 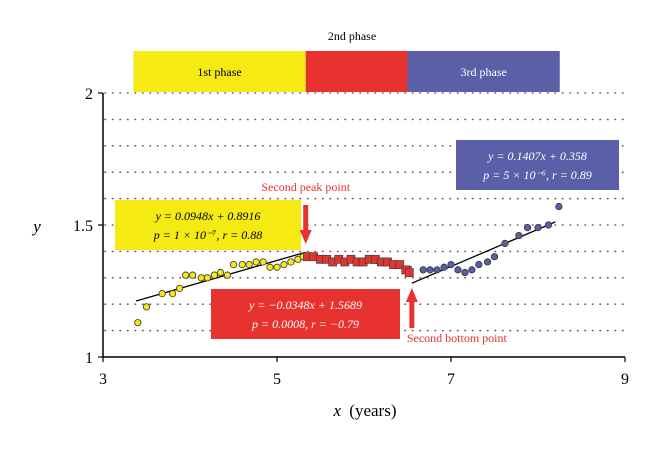 I want to click on equation-line: y = 0.0948x + 0.8916, so click(x=208, y=216).